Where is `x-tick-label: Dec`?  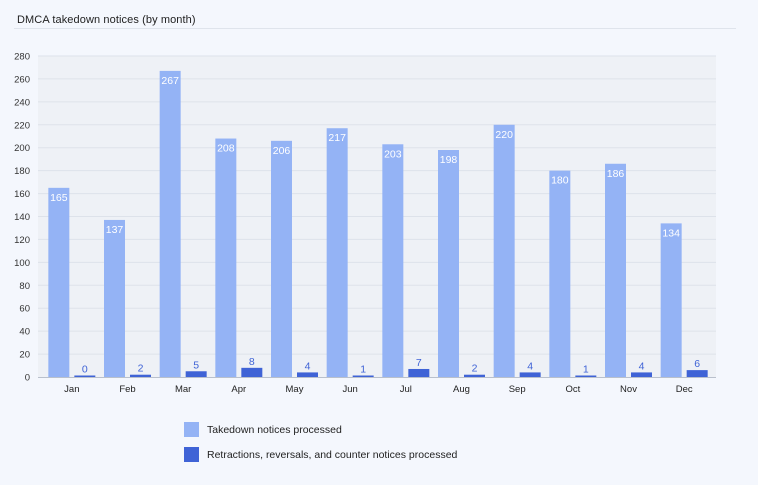 x-tick-label: Dec is located at coordinates (684, 389).